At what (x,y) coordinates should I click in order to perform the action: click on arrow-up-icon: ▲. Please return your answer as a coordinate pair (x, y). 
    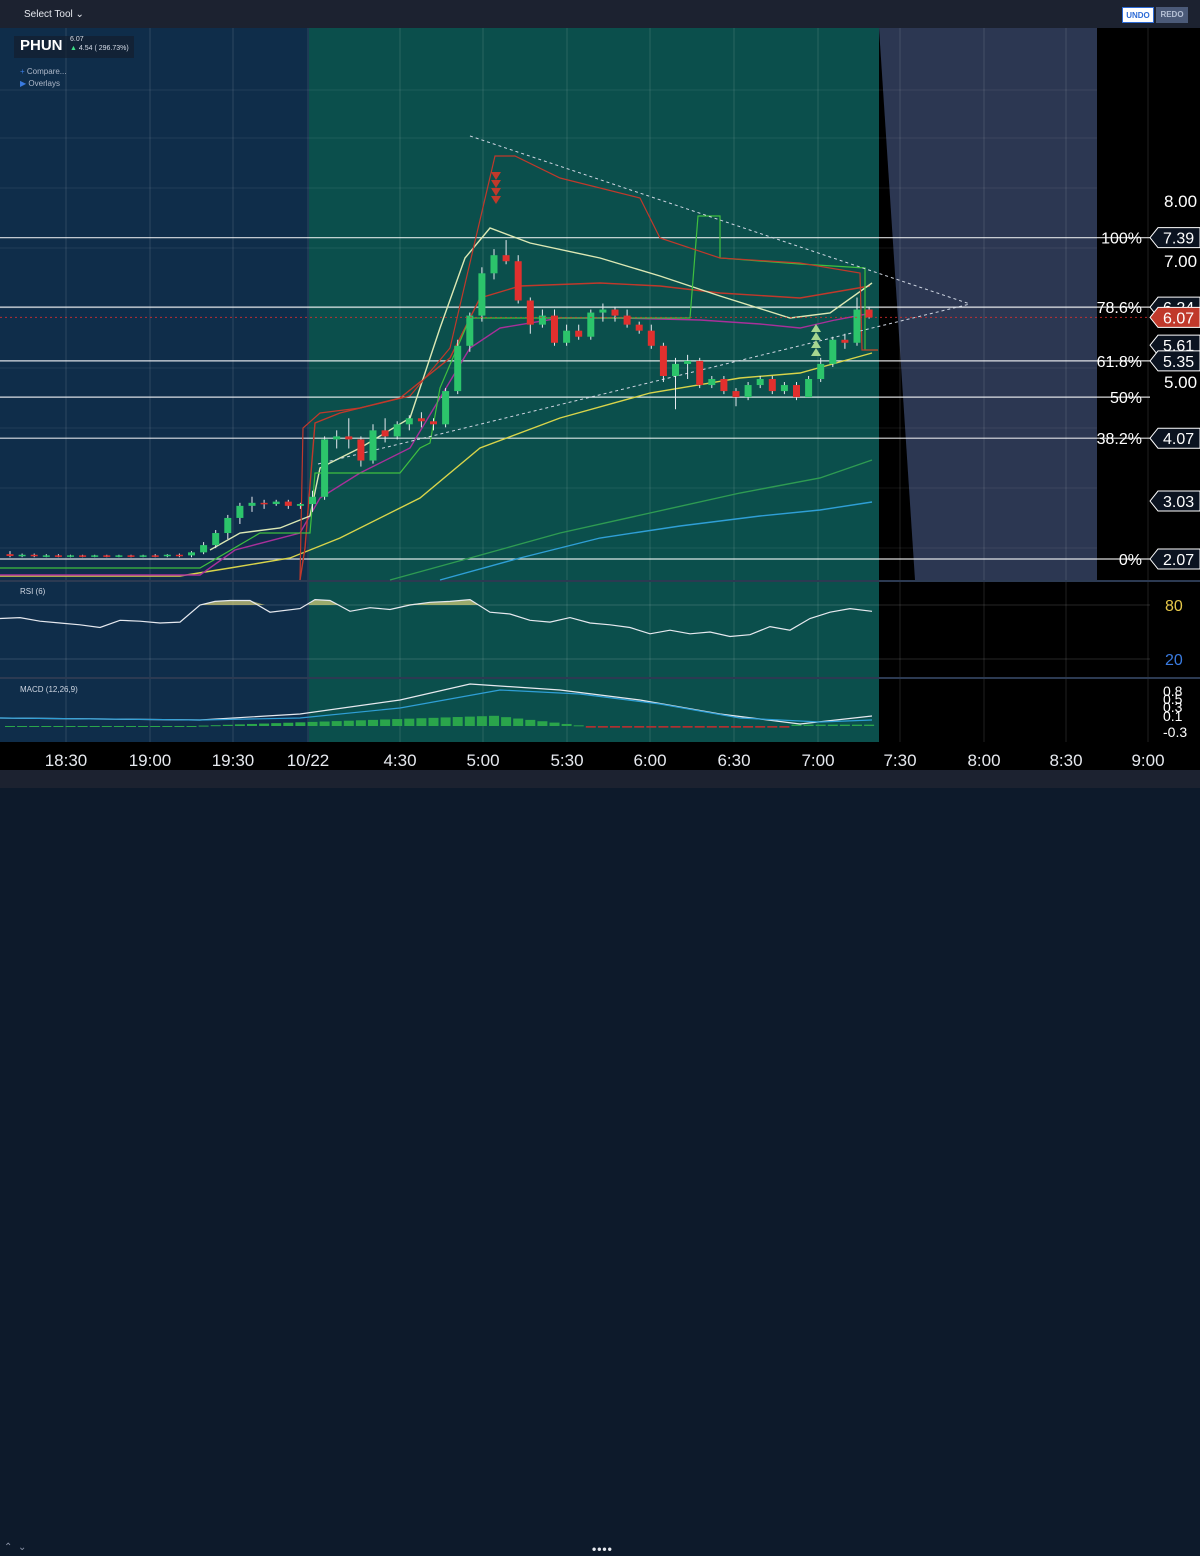
    Looking at the image, I should click on (73, 48).